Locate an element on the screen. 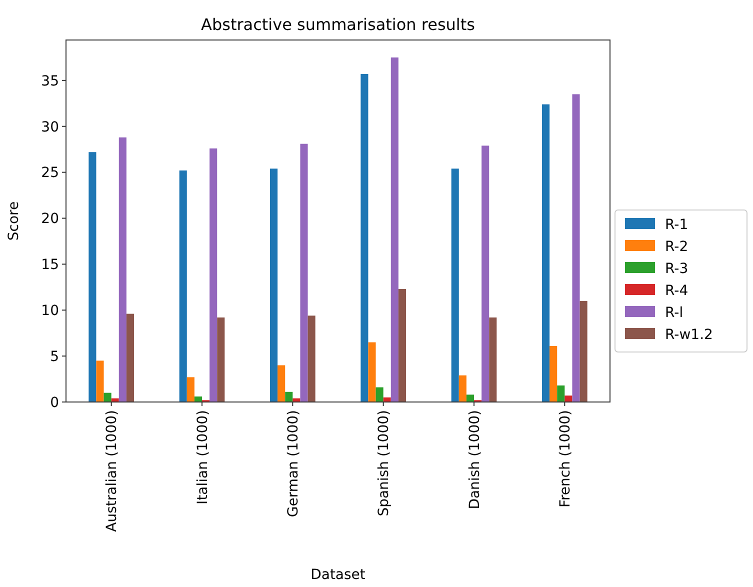 Image resolution: width=753 pixels, height=587 pixels. legend-label: R-1 is located at coordinates (676, 224).